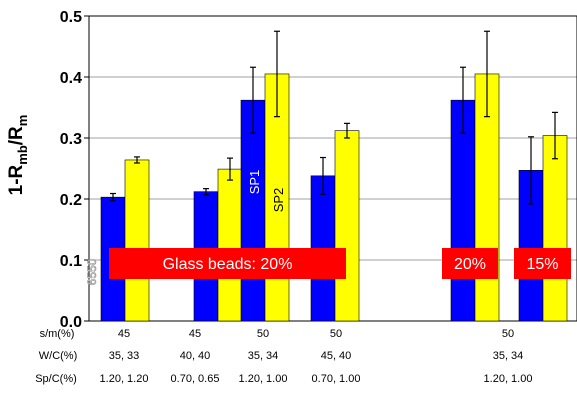  Describe the element at coordinates (57, 334) in the screenshot. I see `table-row-label: s/m(%)` at that location.